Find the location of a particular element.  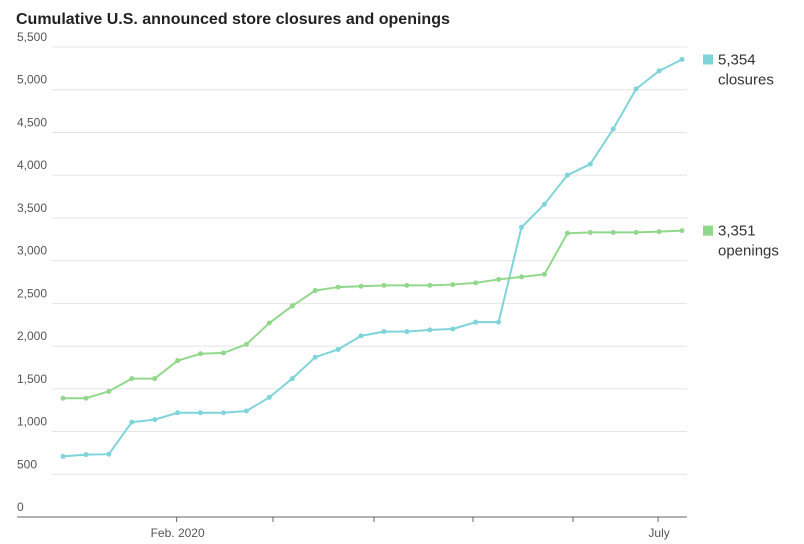

y-tick-label: 4,000 is located at coordinates (32, 165).